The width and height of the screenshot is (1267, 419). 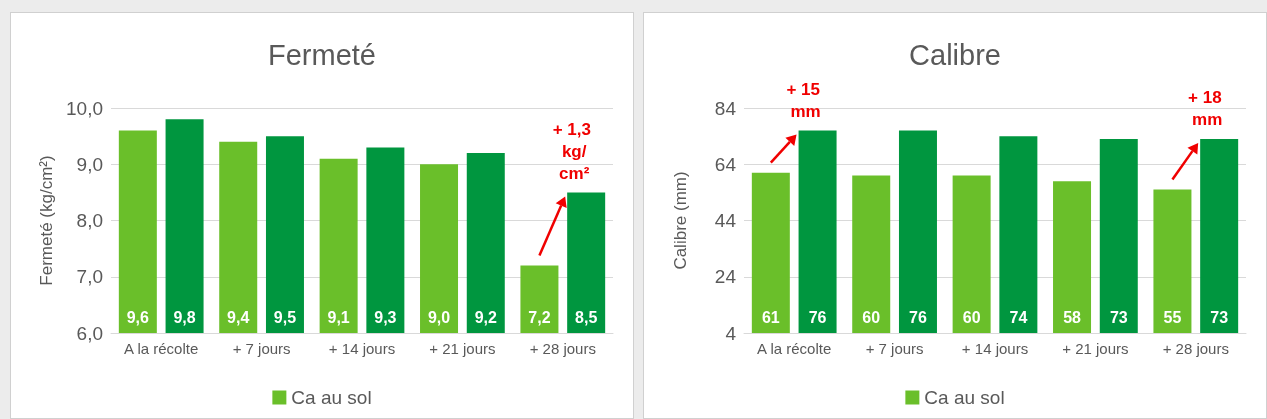 What do you see at coordinates (805, 100) in the screenshot?
I see `annotation: + 15 mm` at bounding box center [805, 100].